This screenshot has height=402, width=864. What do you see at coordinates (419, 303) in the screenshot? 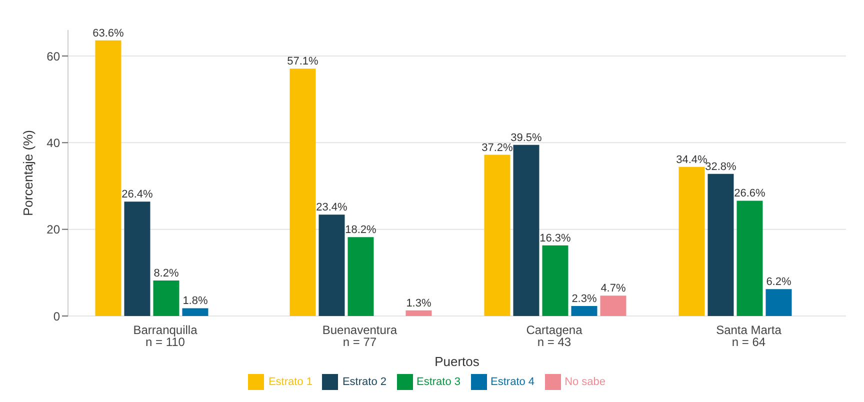
I see `data-label: 1.3%` at bounding box center [419, 303].